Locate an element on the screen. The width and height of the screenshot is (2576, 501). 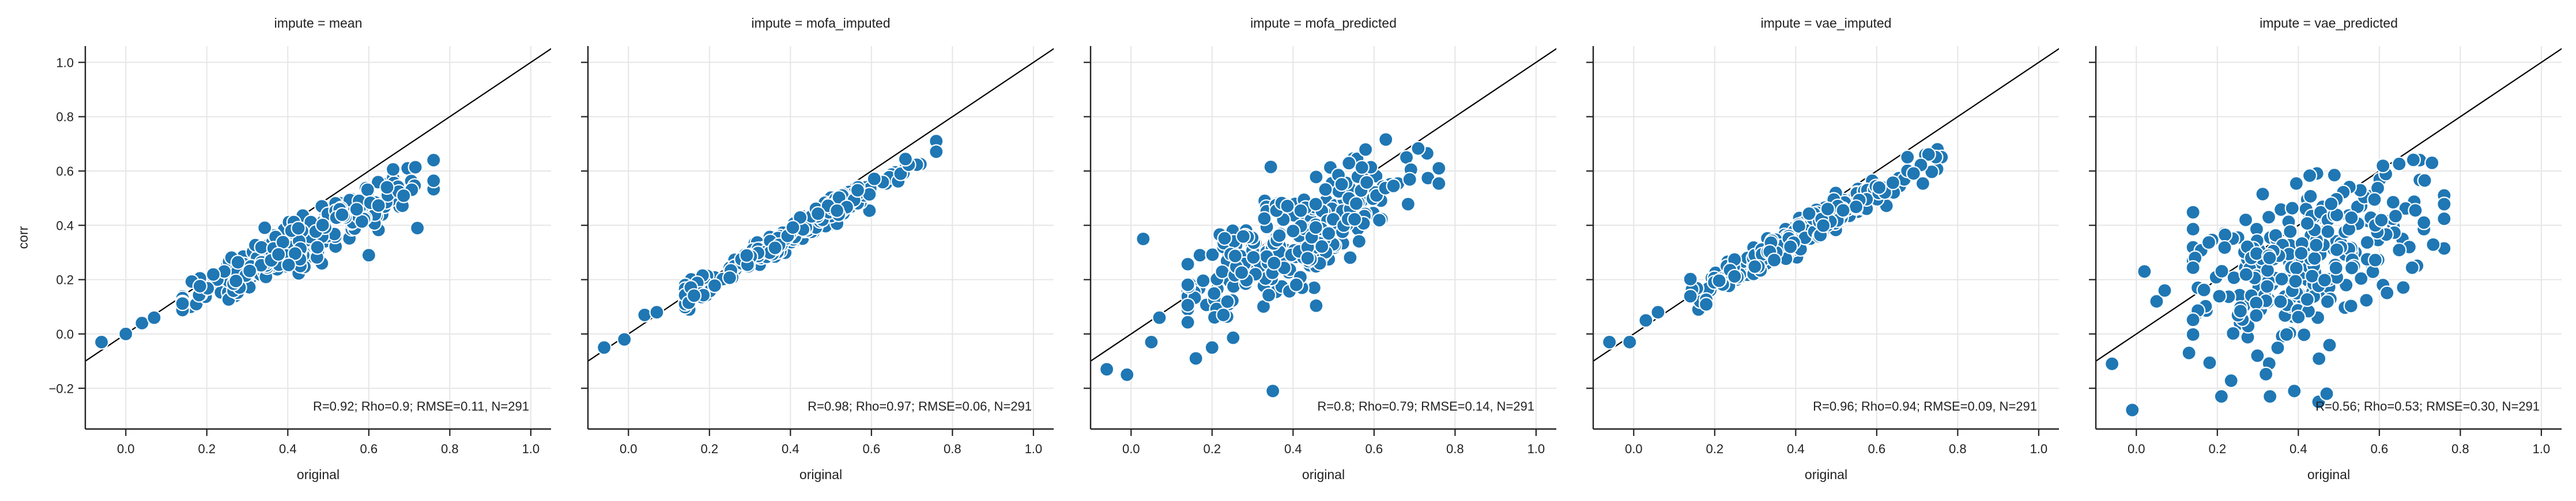
facet-title: impute = vae_imputed is located at coordinates (1826, 23).